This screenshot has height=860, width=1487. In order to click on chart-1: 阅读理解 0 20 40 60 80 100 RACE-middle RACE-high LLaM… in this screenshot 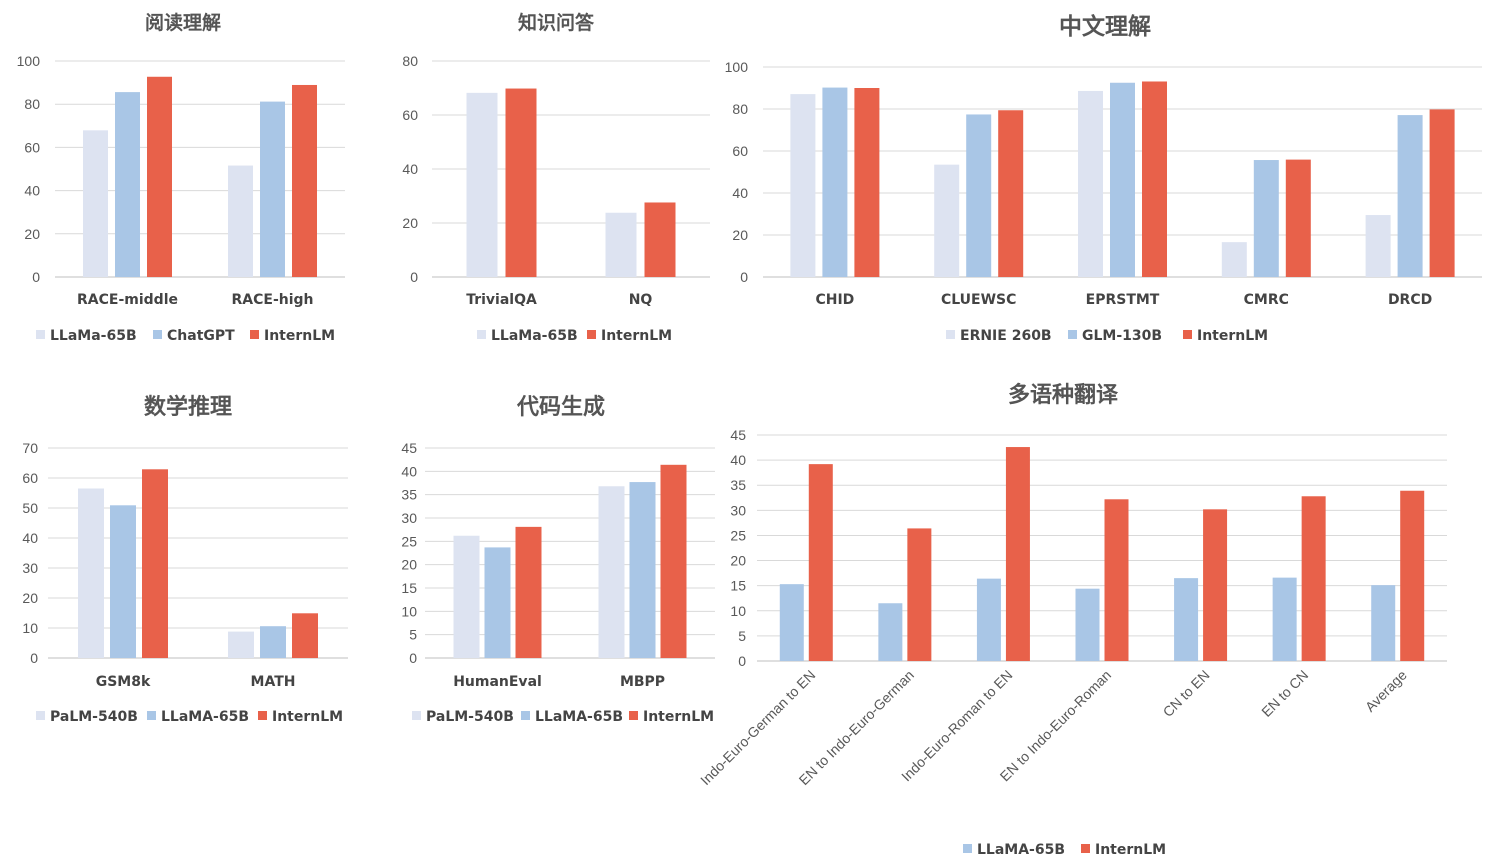, I will do `click(181, 177)`.